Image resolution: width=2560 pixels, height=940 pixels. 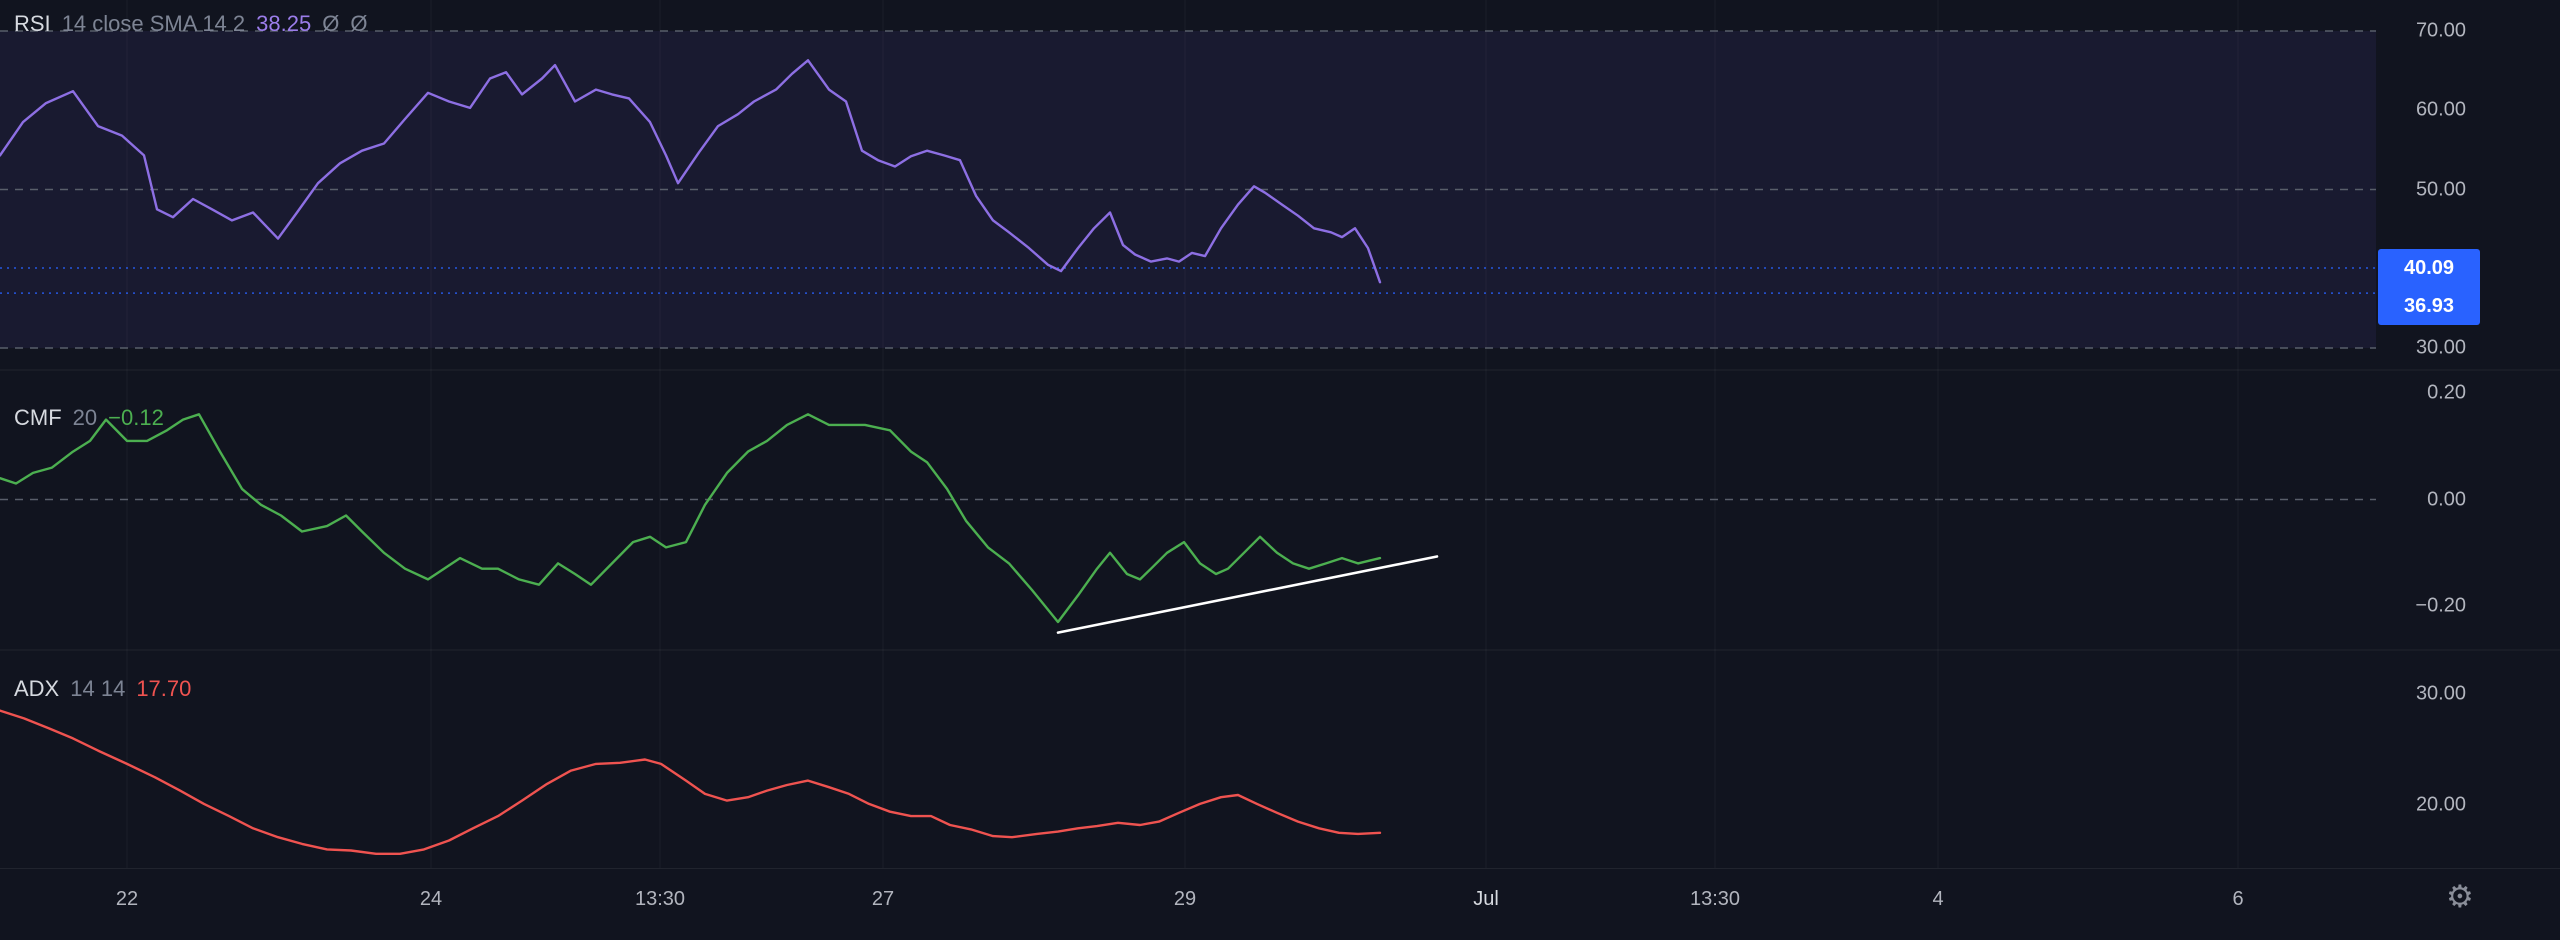 I want to click on time-label: 22, so click(x=127, y=899).